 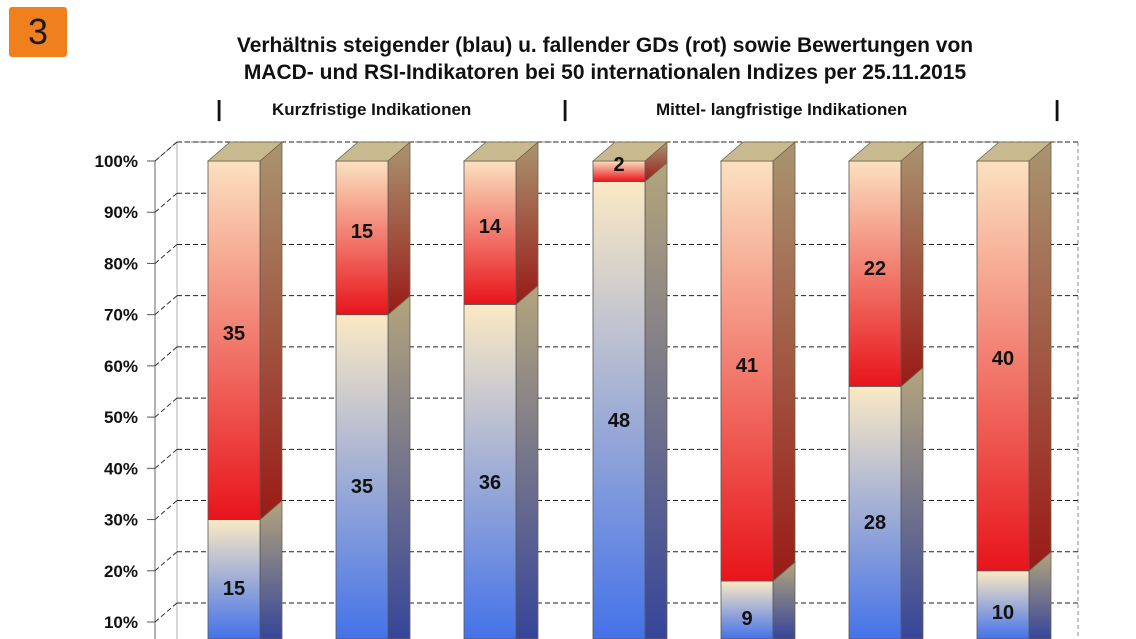 I want to click on data-label-falling: 2, so click(x=618, y=165).